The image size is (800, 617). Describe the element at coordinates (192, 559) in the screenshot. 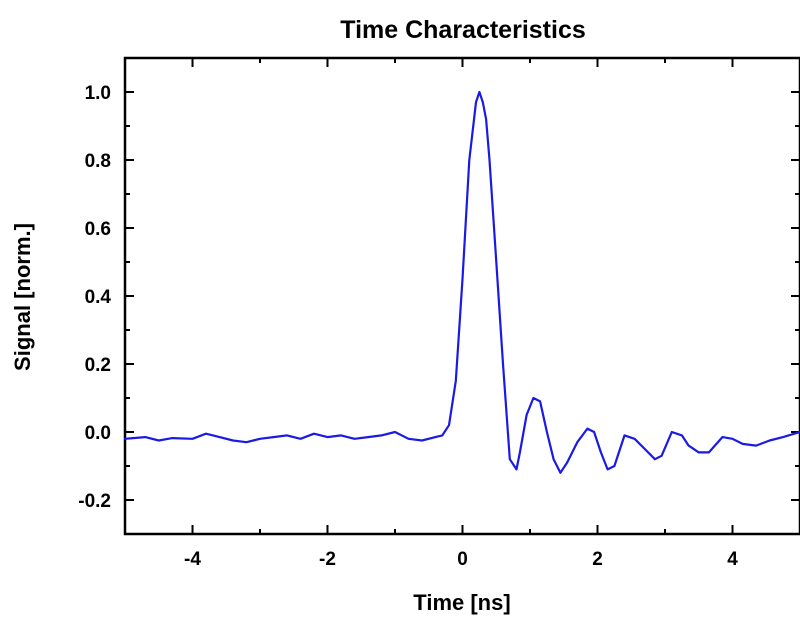

I see `x-tick-label: -4` at that location.